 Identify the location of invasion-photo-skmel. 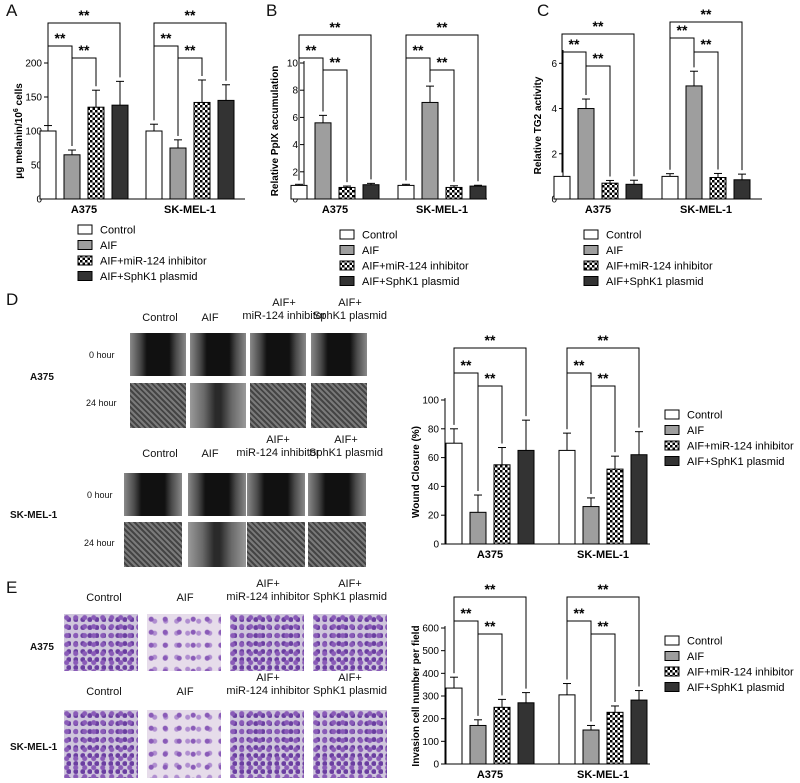
(267, 744).